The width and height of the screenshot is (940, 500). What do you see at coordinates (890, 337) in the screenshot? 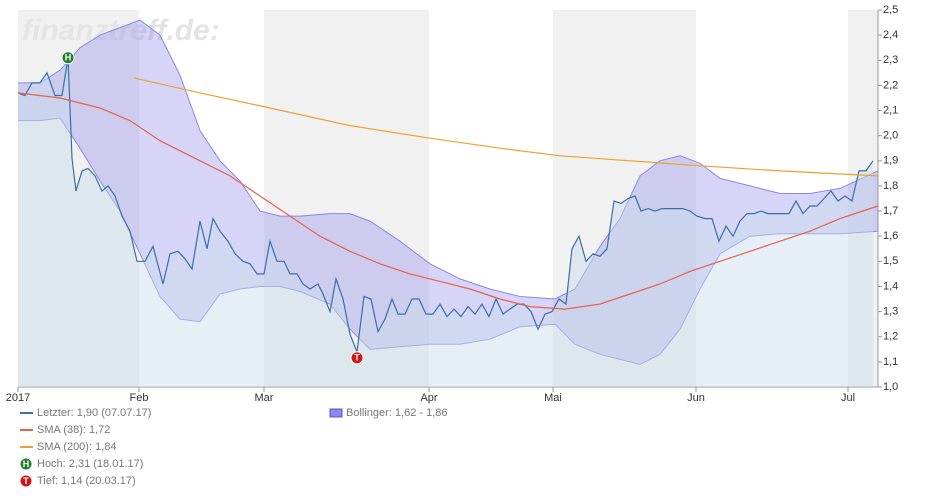
I see `y-tick-label: 1,2` at bounding box center [890, 337].